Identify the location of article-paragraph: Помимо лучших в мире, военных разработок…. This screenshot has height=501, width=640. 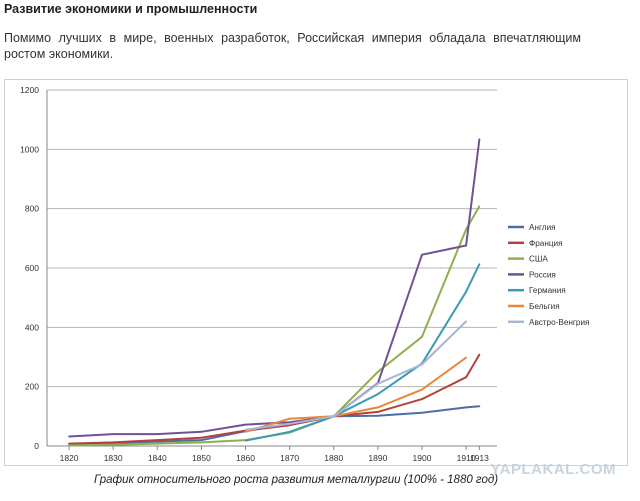
(292, 46).